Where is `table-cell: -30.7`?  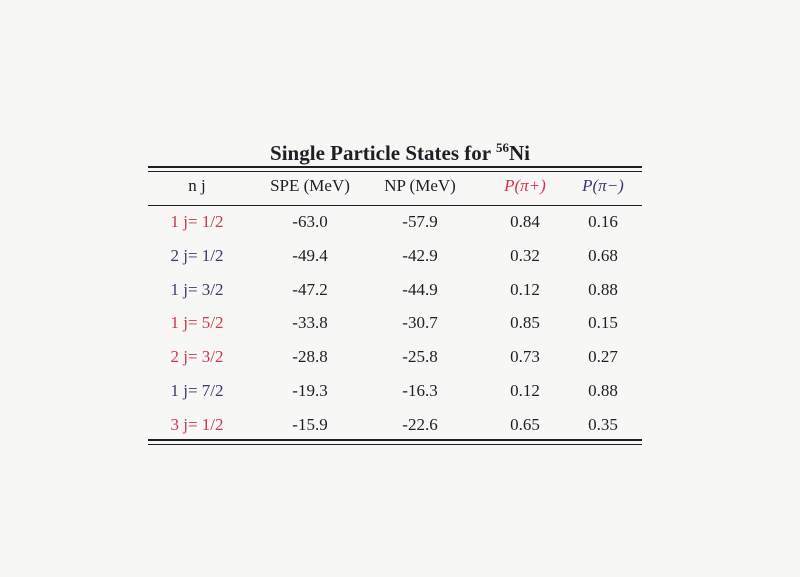
table-cell: -30.7 is located at coordinates (420, 323).